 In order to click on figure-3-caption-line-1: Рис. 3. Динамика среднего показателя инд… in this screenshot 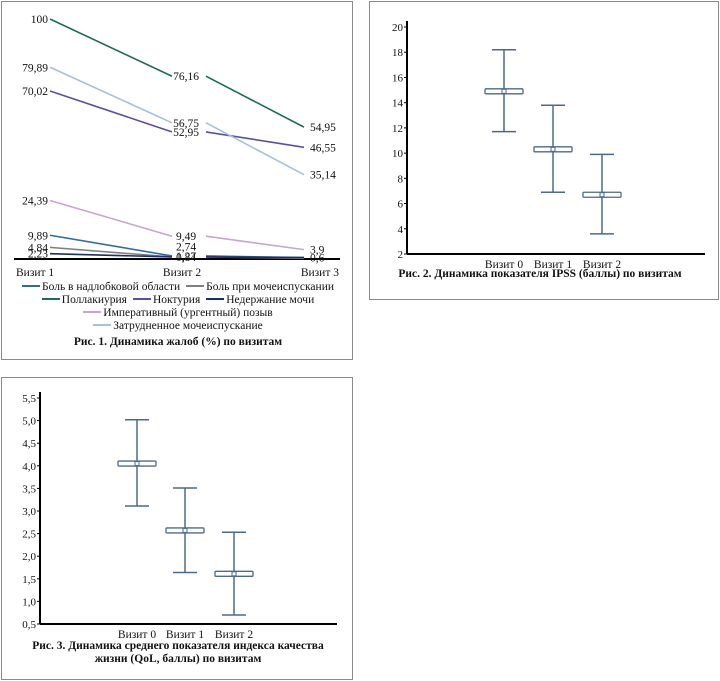, I will do `click(178, 646)`.